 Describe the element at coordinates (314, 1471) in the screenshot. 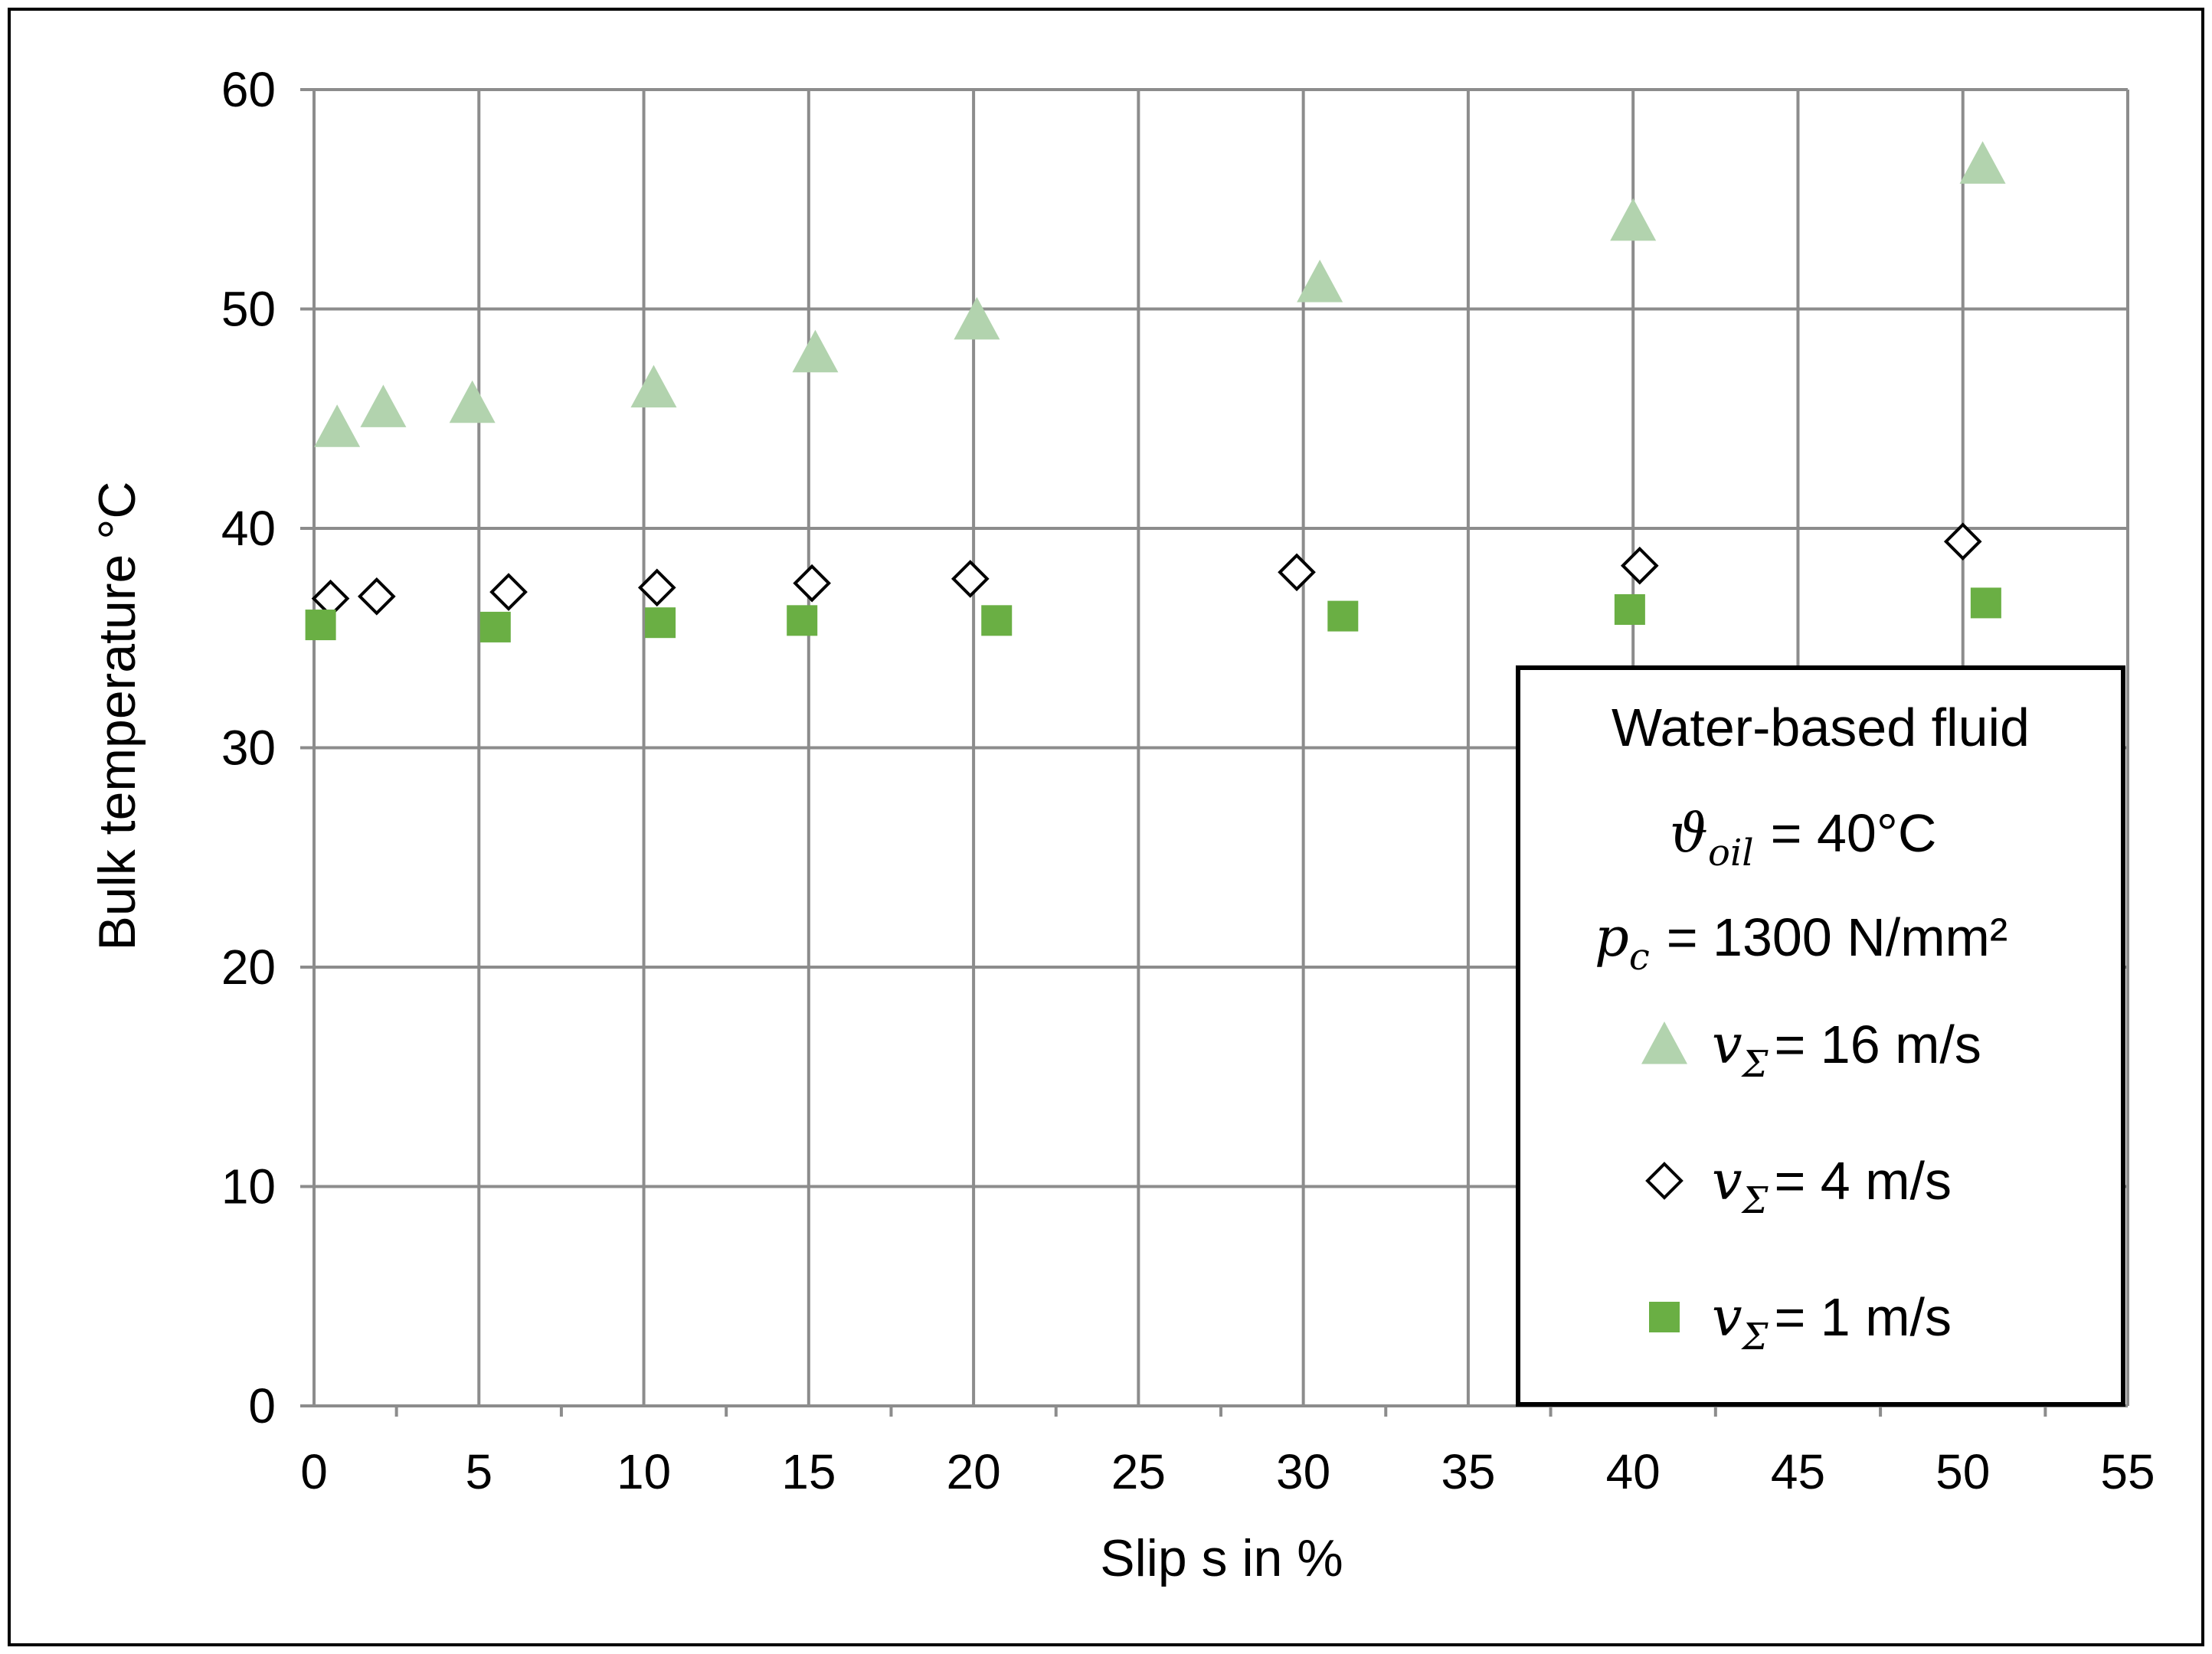

I see `x-tick-label: 0` at that location.